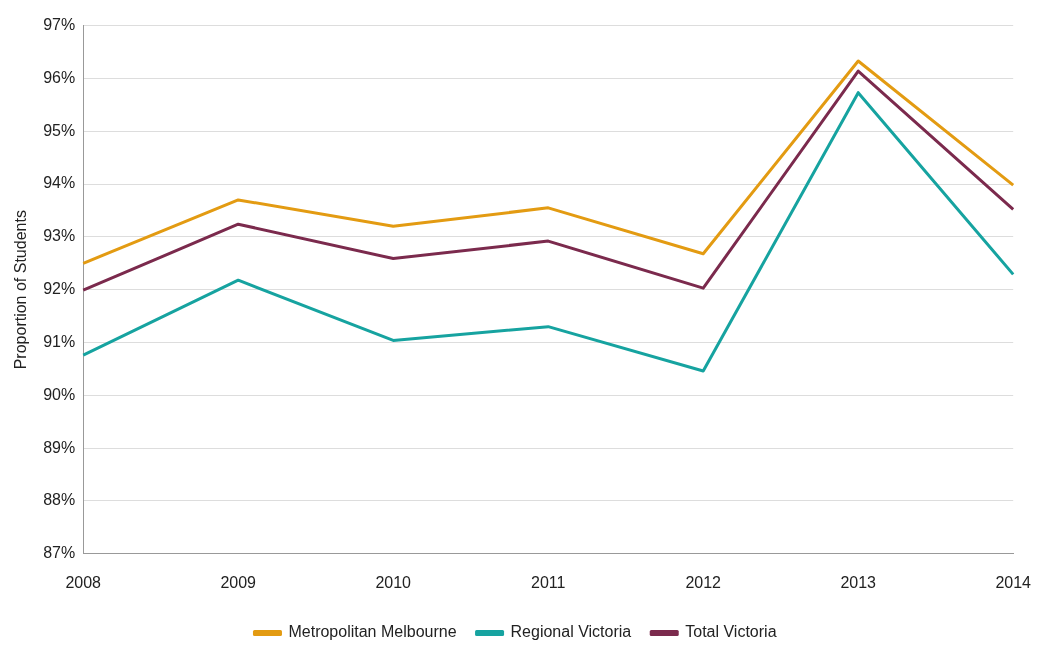 The width and height of the screenshot is (1051, 659). What do you see at coordinates (59, 130) in the screenshot?
I see `y-tick-label: 95%` at bounding box center [59, 130].